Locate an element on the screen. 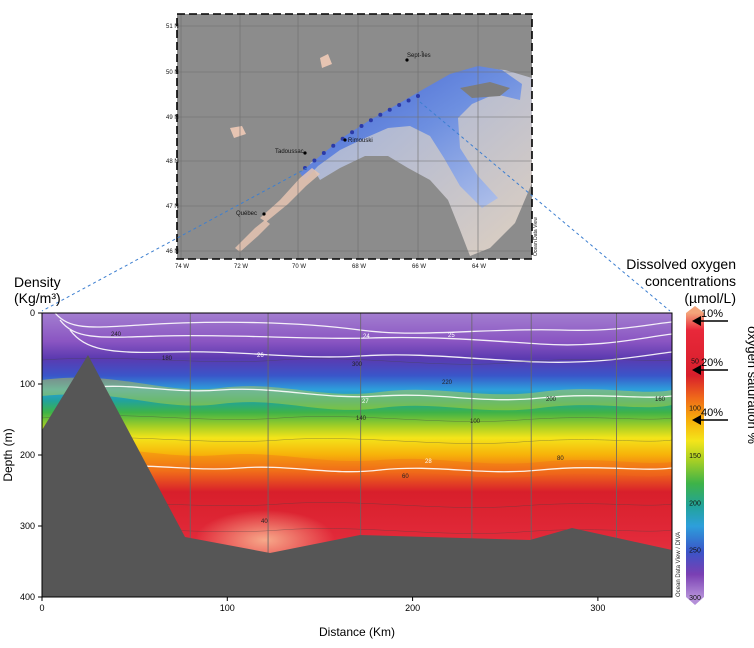 This screenshot has height=648, width=754. x-tick-label: 300 is located at coordinates (597, 608).